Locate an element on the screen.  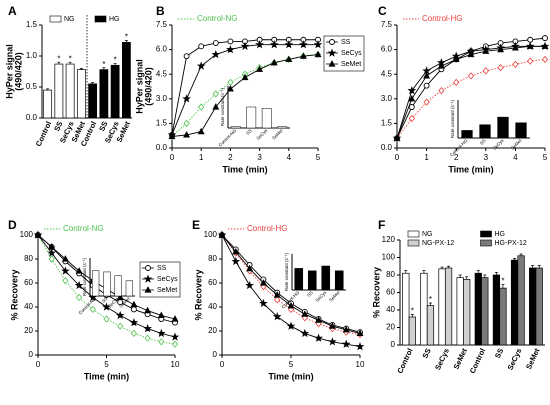
legend-label: HG-PX-12 is located at coordinates (511, 243).